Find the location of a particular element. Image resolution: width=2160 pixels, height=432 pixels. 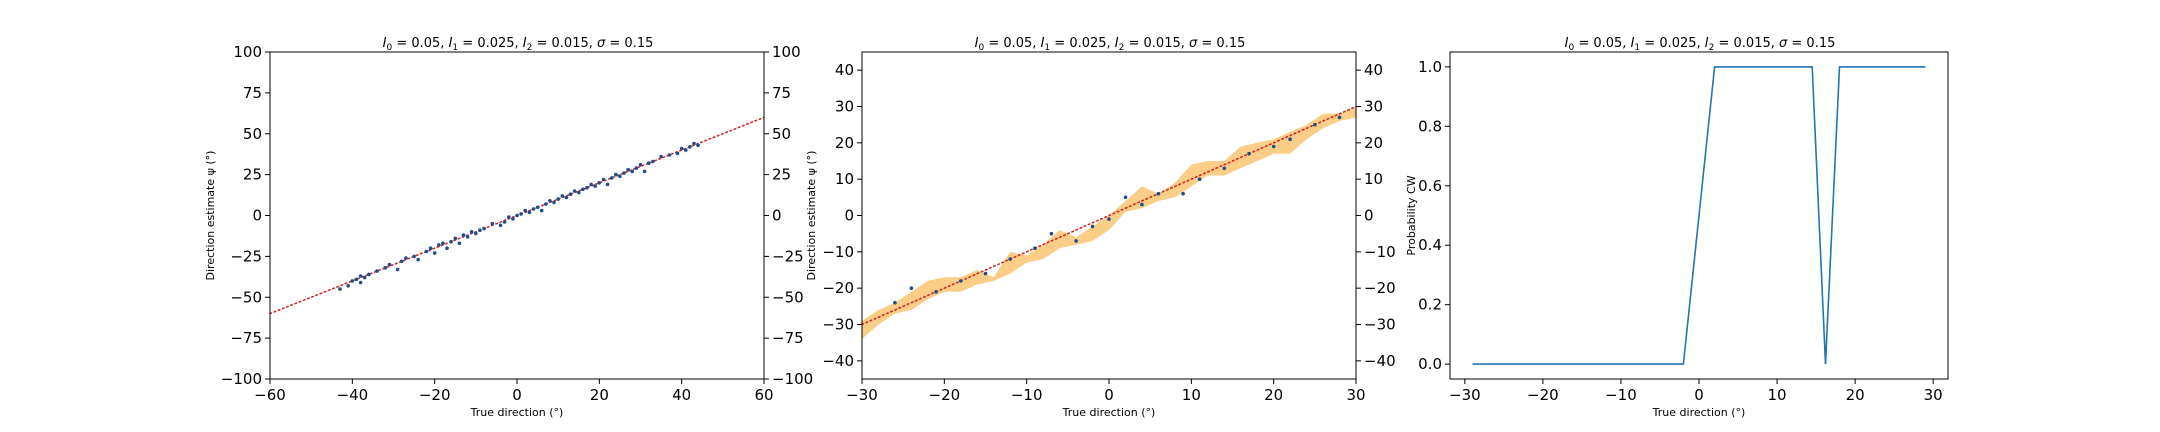

panel-3-xtick-label-2: −10 is located at coordinates (1621, 395).